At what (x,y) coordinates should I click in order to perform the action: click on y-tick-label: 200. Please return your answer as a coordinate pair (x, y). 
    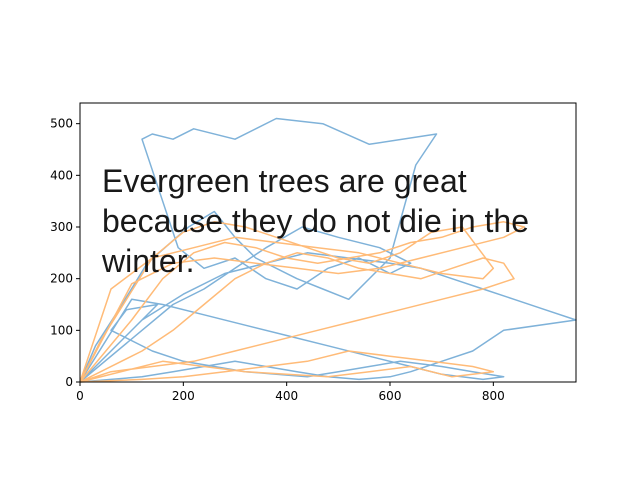
    Looking at the image, I should click on (61, 279).